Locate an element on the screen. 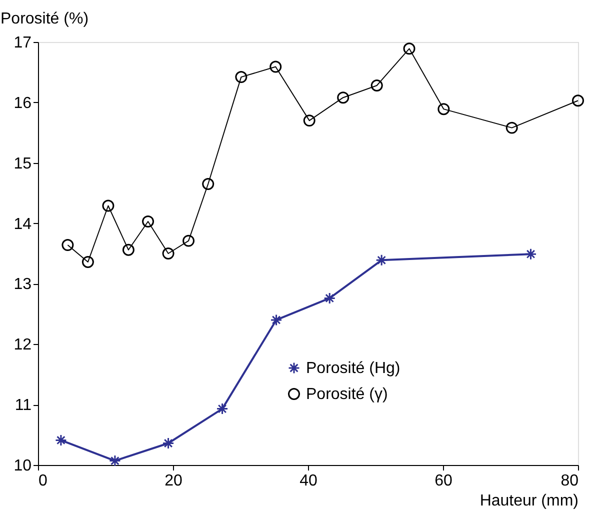 The width and height of the screenshot is (590, 524). x-tick-label: 0 is located at coordinates (43, 481).